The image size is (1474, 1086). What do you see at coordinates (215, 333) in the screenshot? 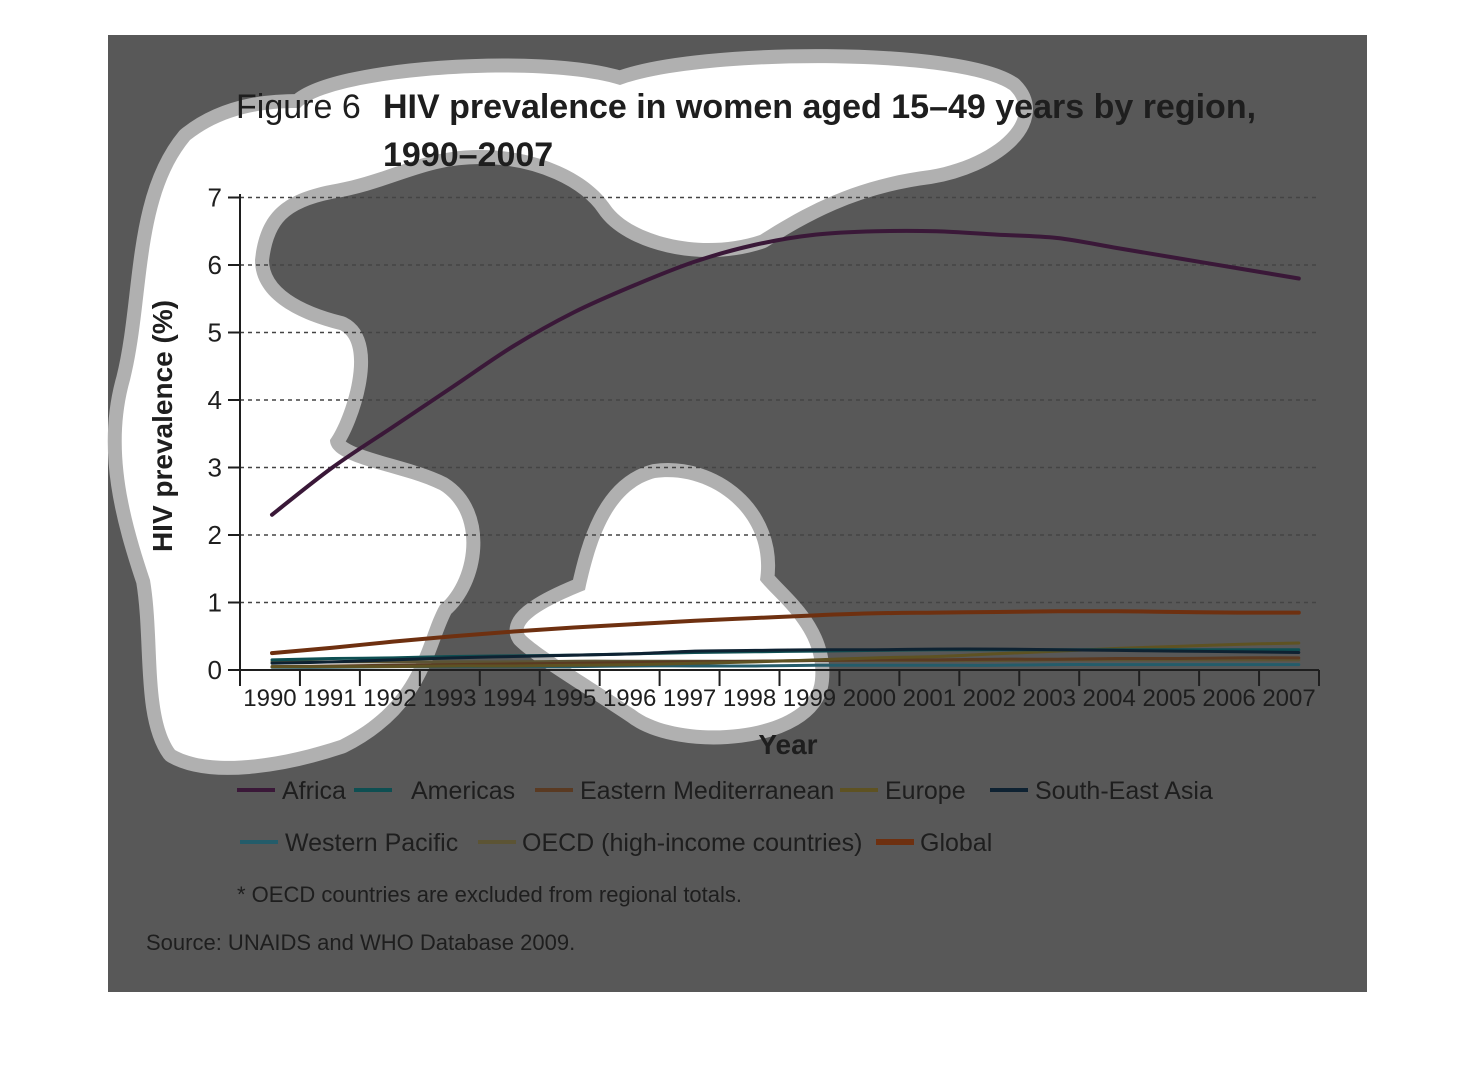
I see `y-tick-label: 5` at bounding box center [215, 333].